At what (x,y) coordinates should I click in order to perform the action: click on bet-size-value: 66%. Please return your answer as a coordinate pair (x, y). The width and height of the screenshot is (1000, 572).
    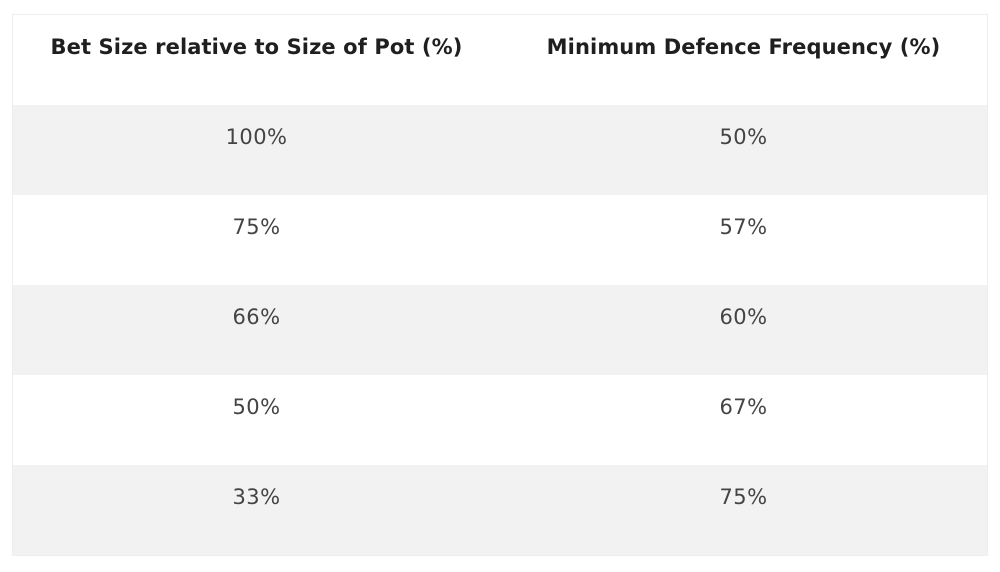
    Looking at the image, I should click on (256, 317).